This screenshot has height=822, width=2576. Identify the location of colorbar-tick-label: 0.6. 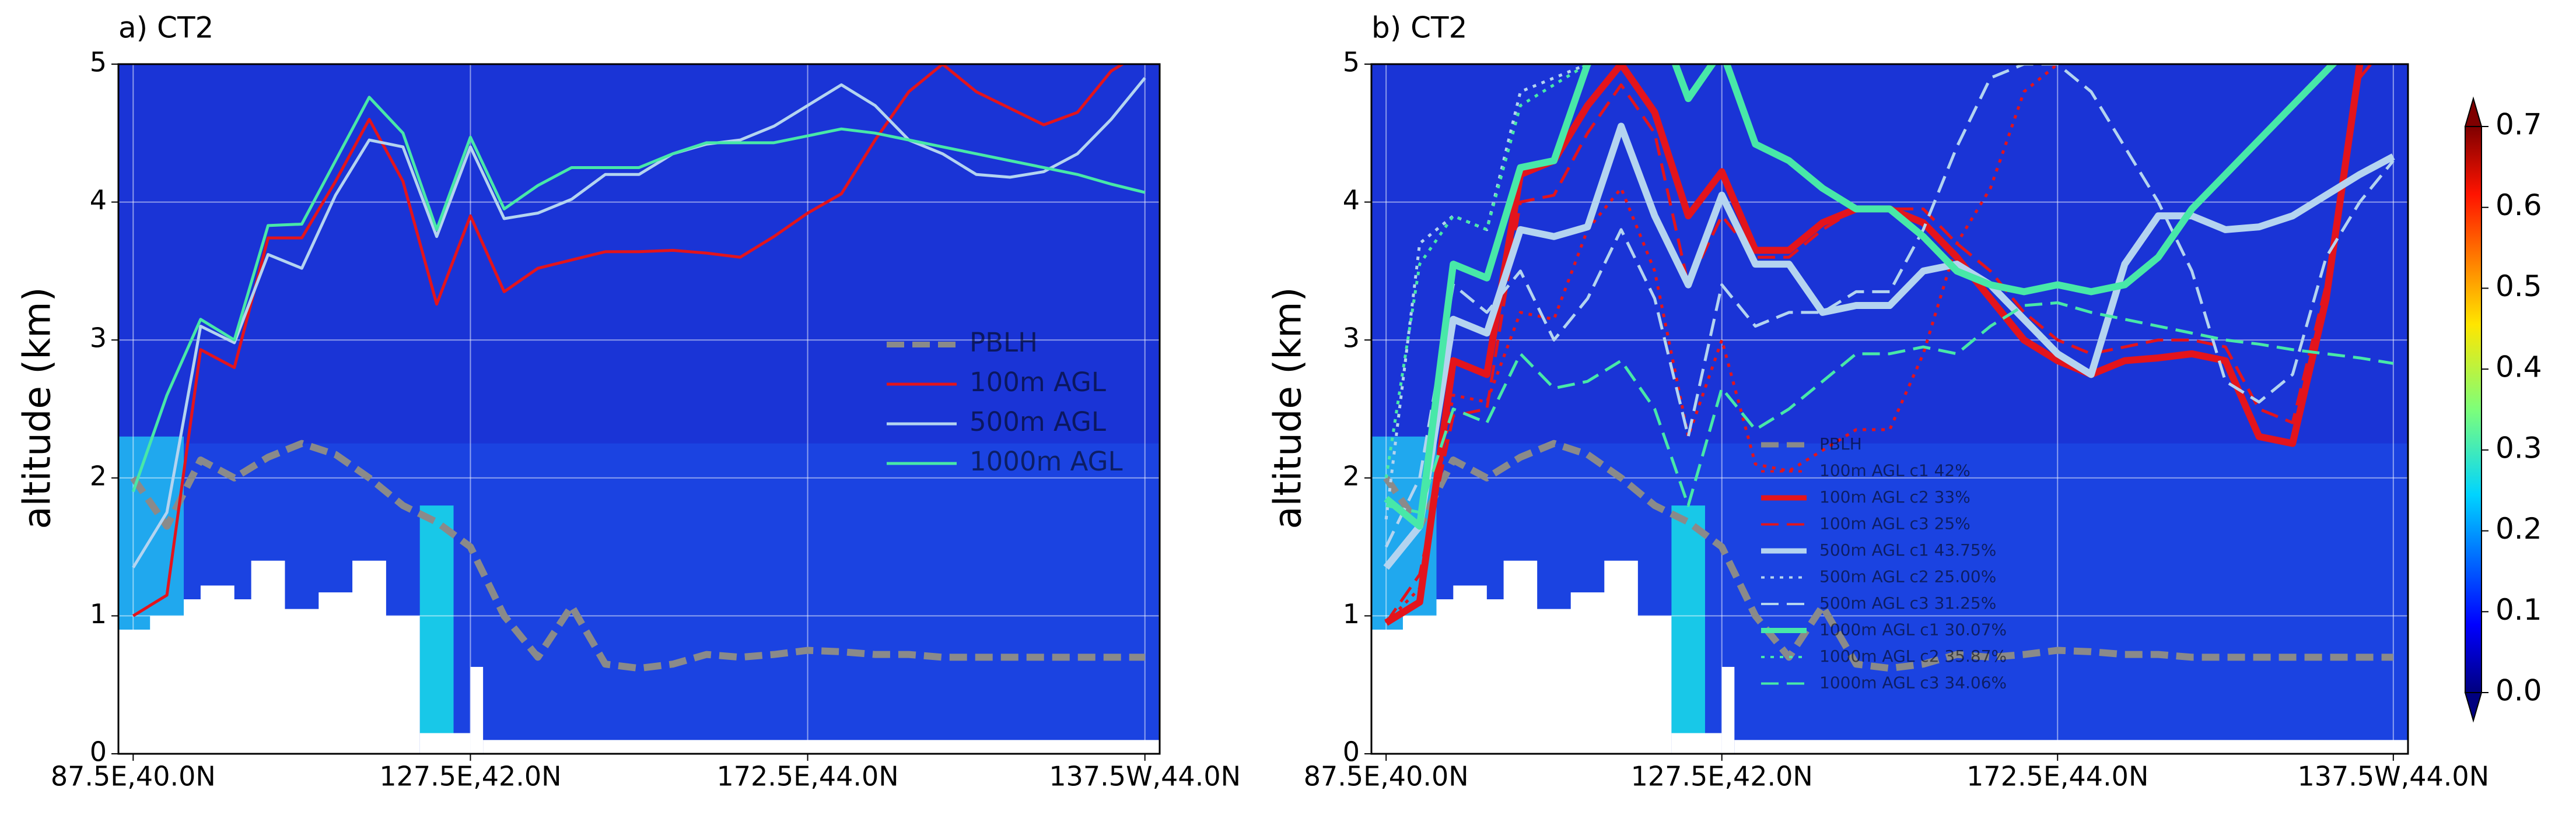
(2519, 205).